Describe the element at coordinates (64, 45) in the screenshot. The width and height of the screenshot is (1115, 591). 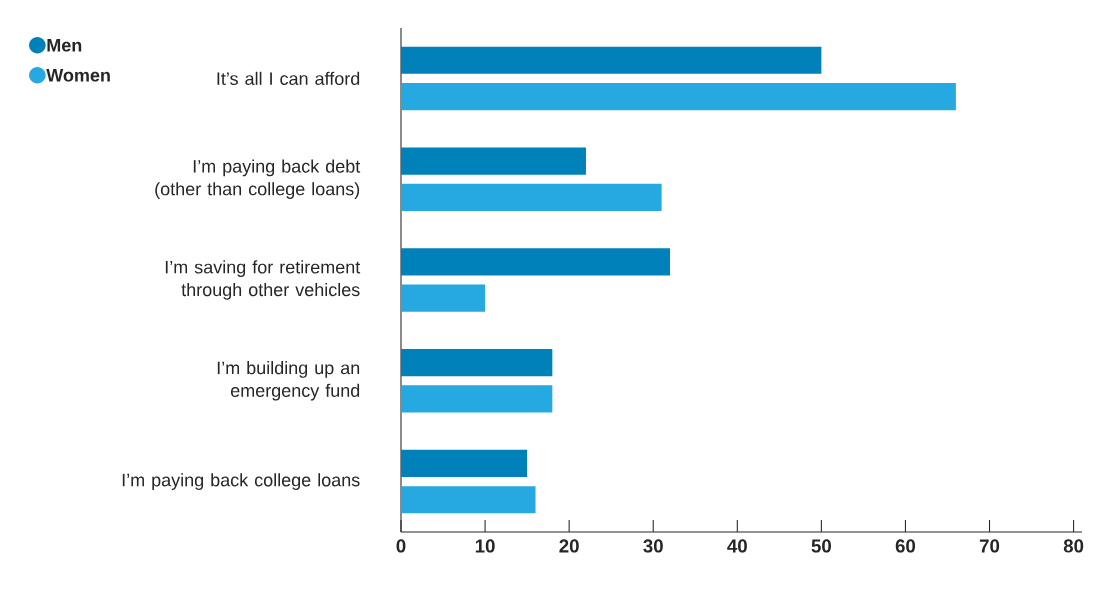
I see `legend-label: Men` at that location.